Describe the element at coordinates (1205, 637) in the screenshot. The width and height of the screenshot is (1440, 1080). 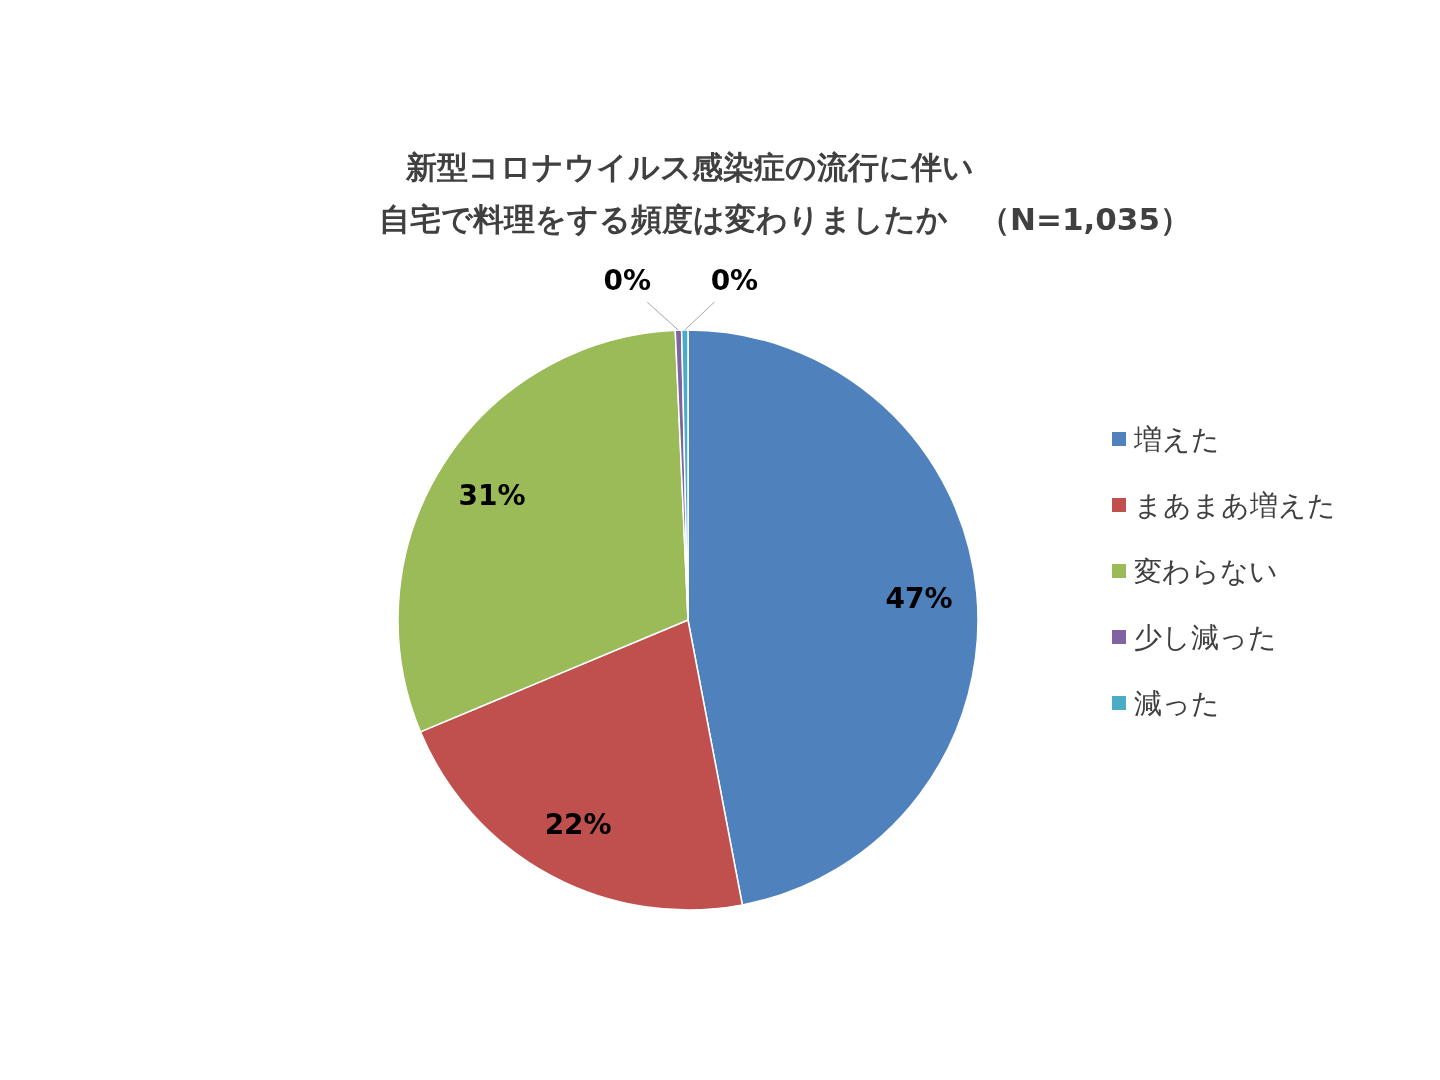
I see `legend-label: 少し減った` at that location.